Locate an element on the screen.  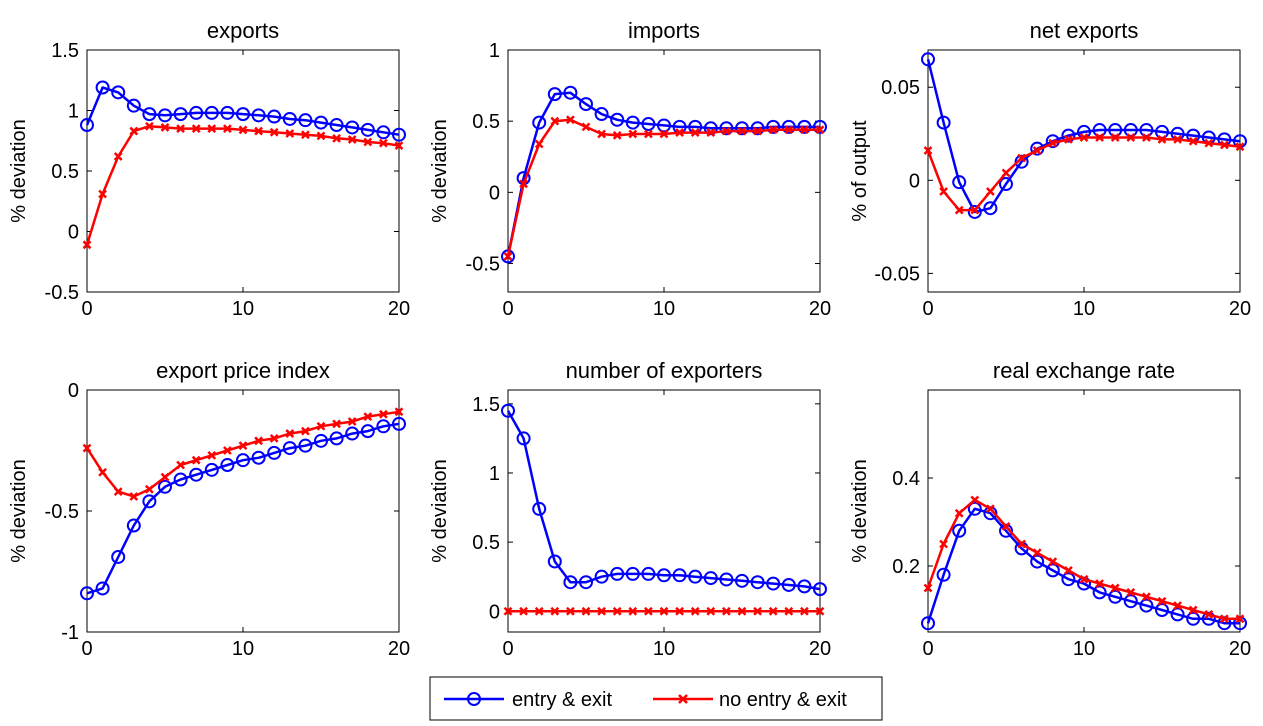
legend-label-2: no entry & exit is located at coordinates (783, 700).